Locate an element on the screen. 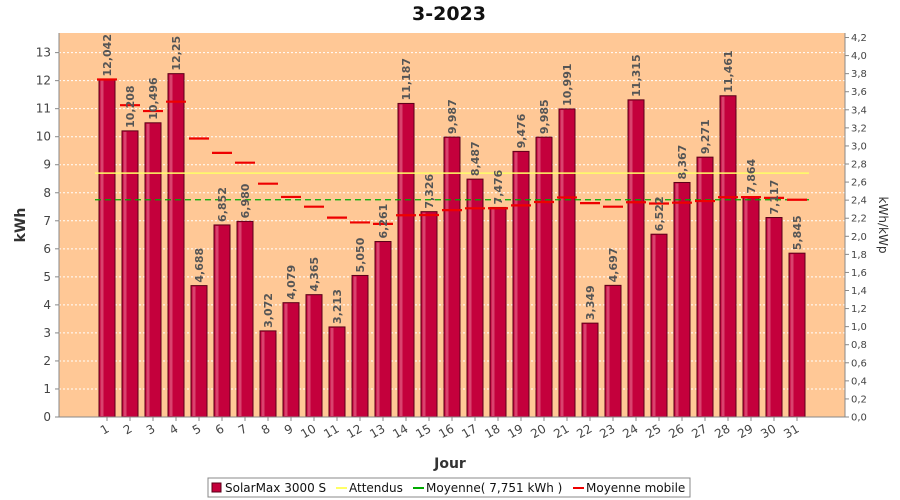 The height and width of the screenshot is (500, 900). y-tick-label: 6 is located at coordinates (47, 249).